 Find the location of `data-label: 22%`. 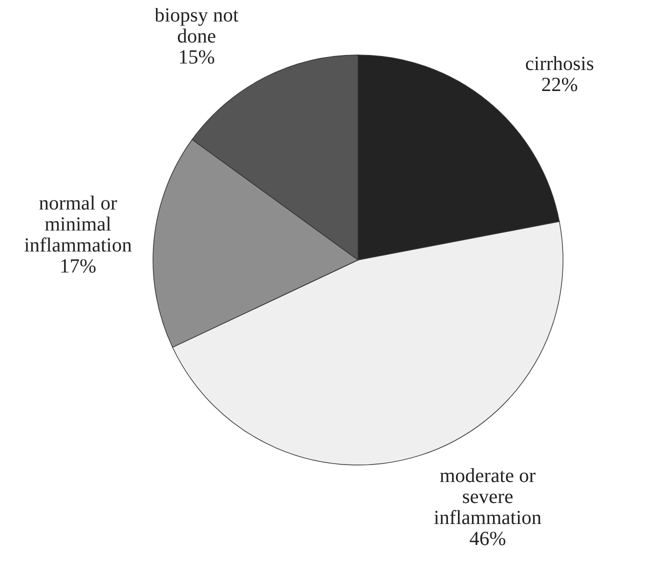

data-label: 22% is located at coordinates (559, 85).